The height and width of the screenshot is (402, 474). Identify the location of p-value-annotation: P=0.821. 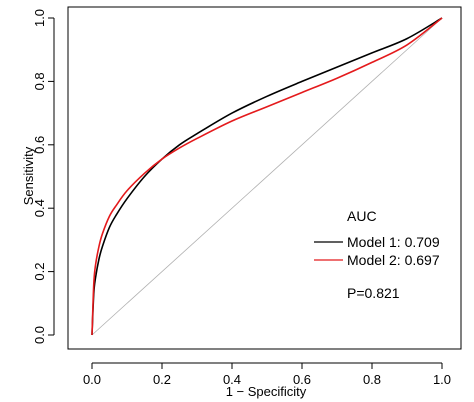
(373, 293).